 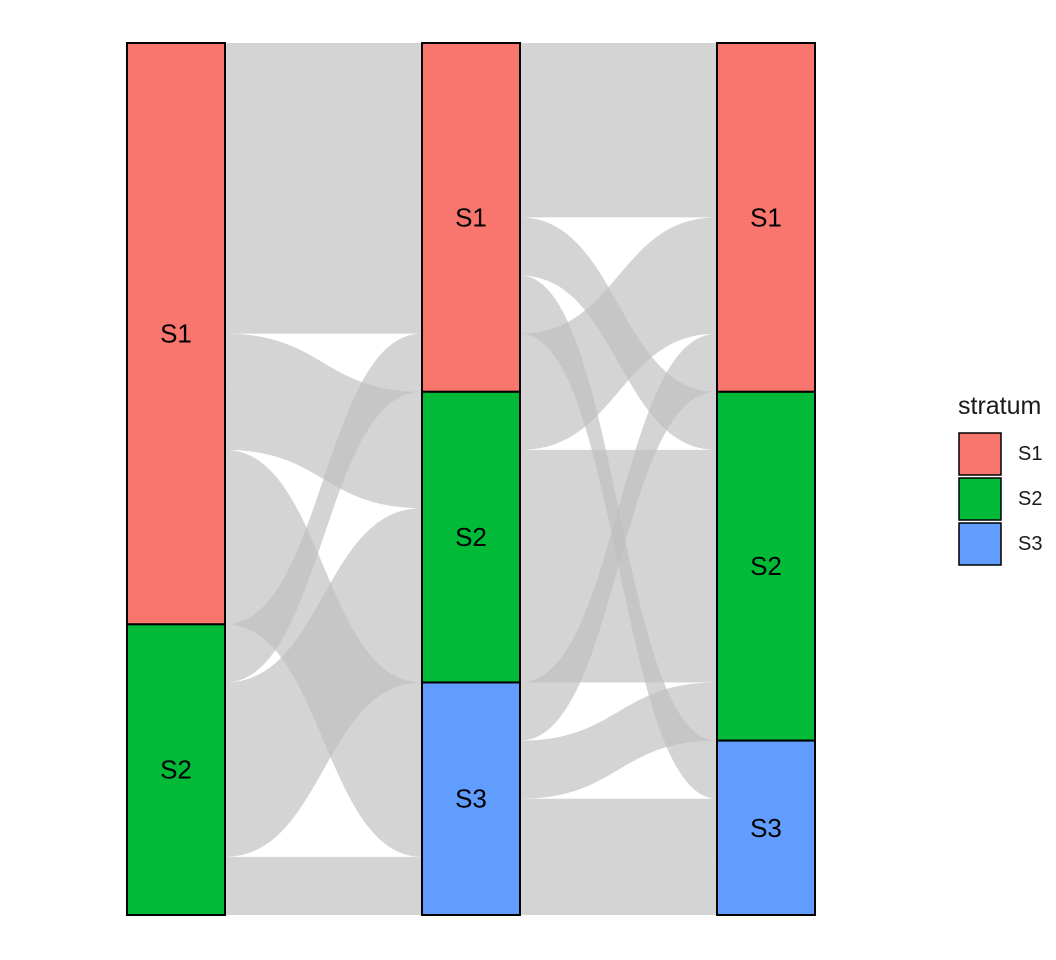 I want to click on stratum-label-s2-axis2: S2, so click(x=471, y=537).